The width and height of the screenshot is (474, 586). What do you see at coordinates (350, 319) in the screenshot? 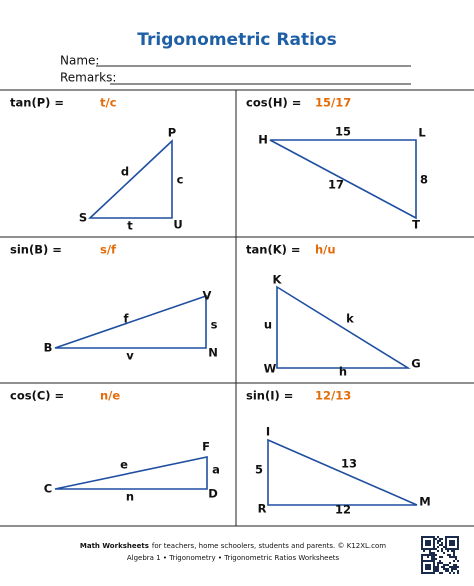
I see `triangle-label: k` at bounding box center [350, 319].